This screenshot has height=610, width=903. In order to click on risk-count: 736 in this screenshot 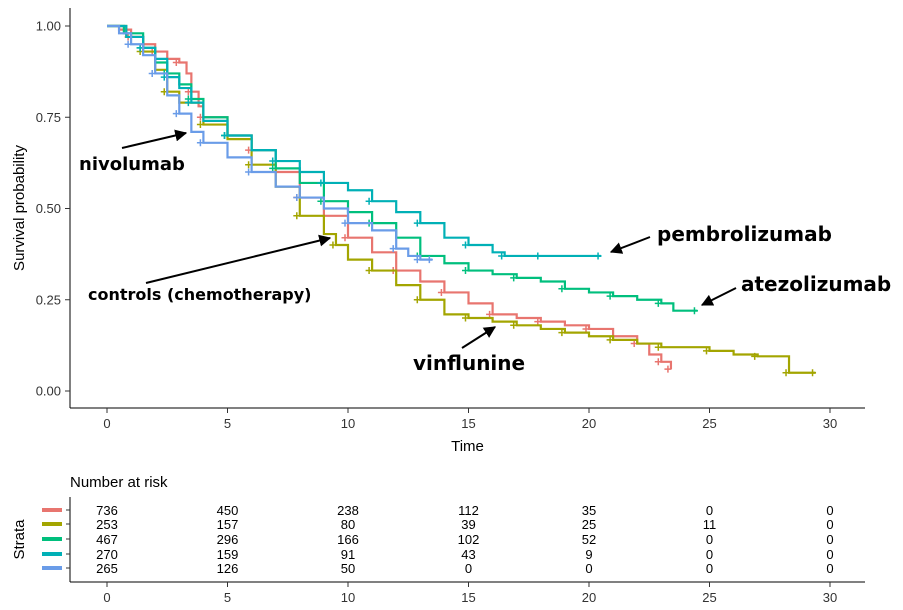, I will do `click(107, 510)`.